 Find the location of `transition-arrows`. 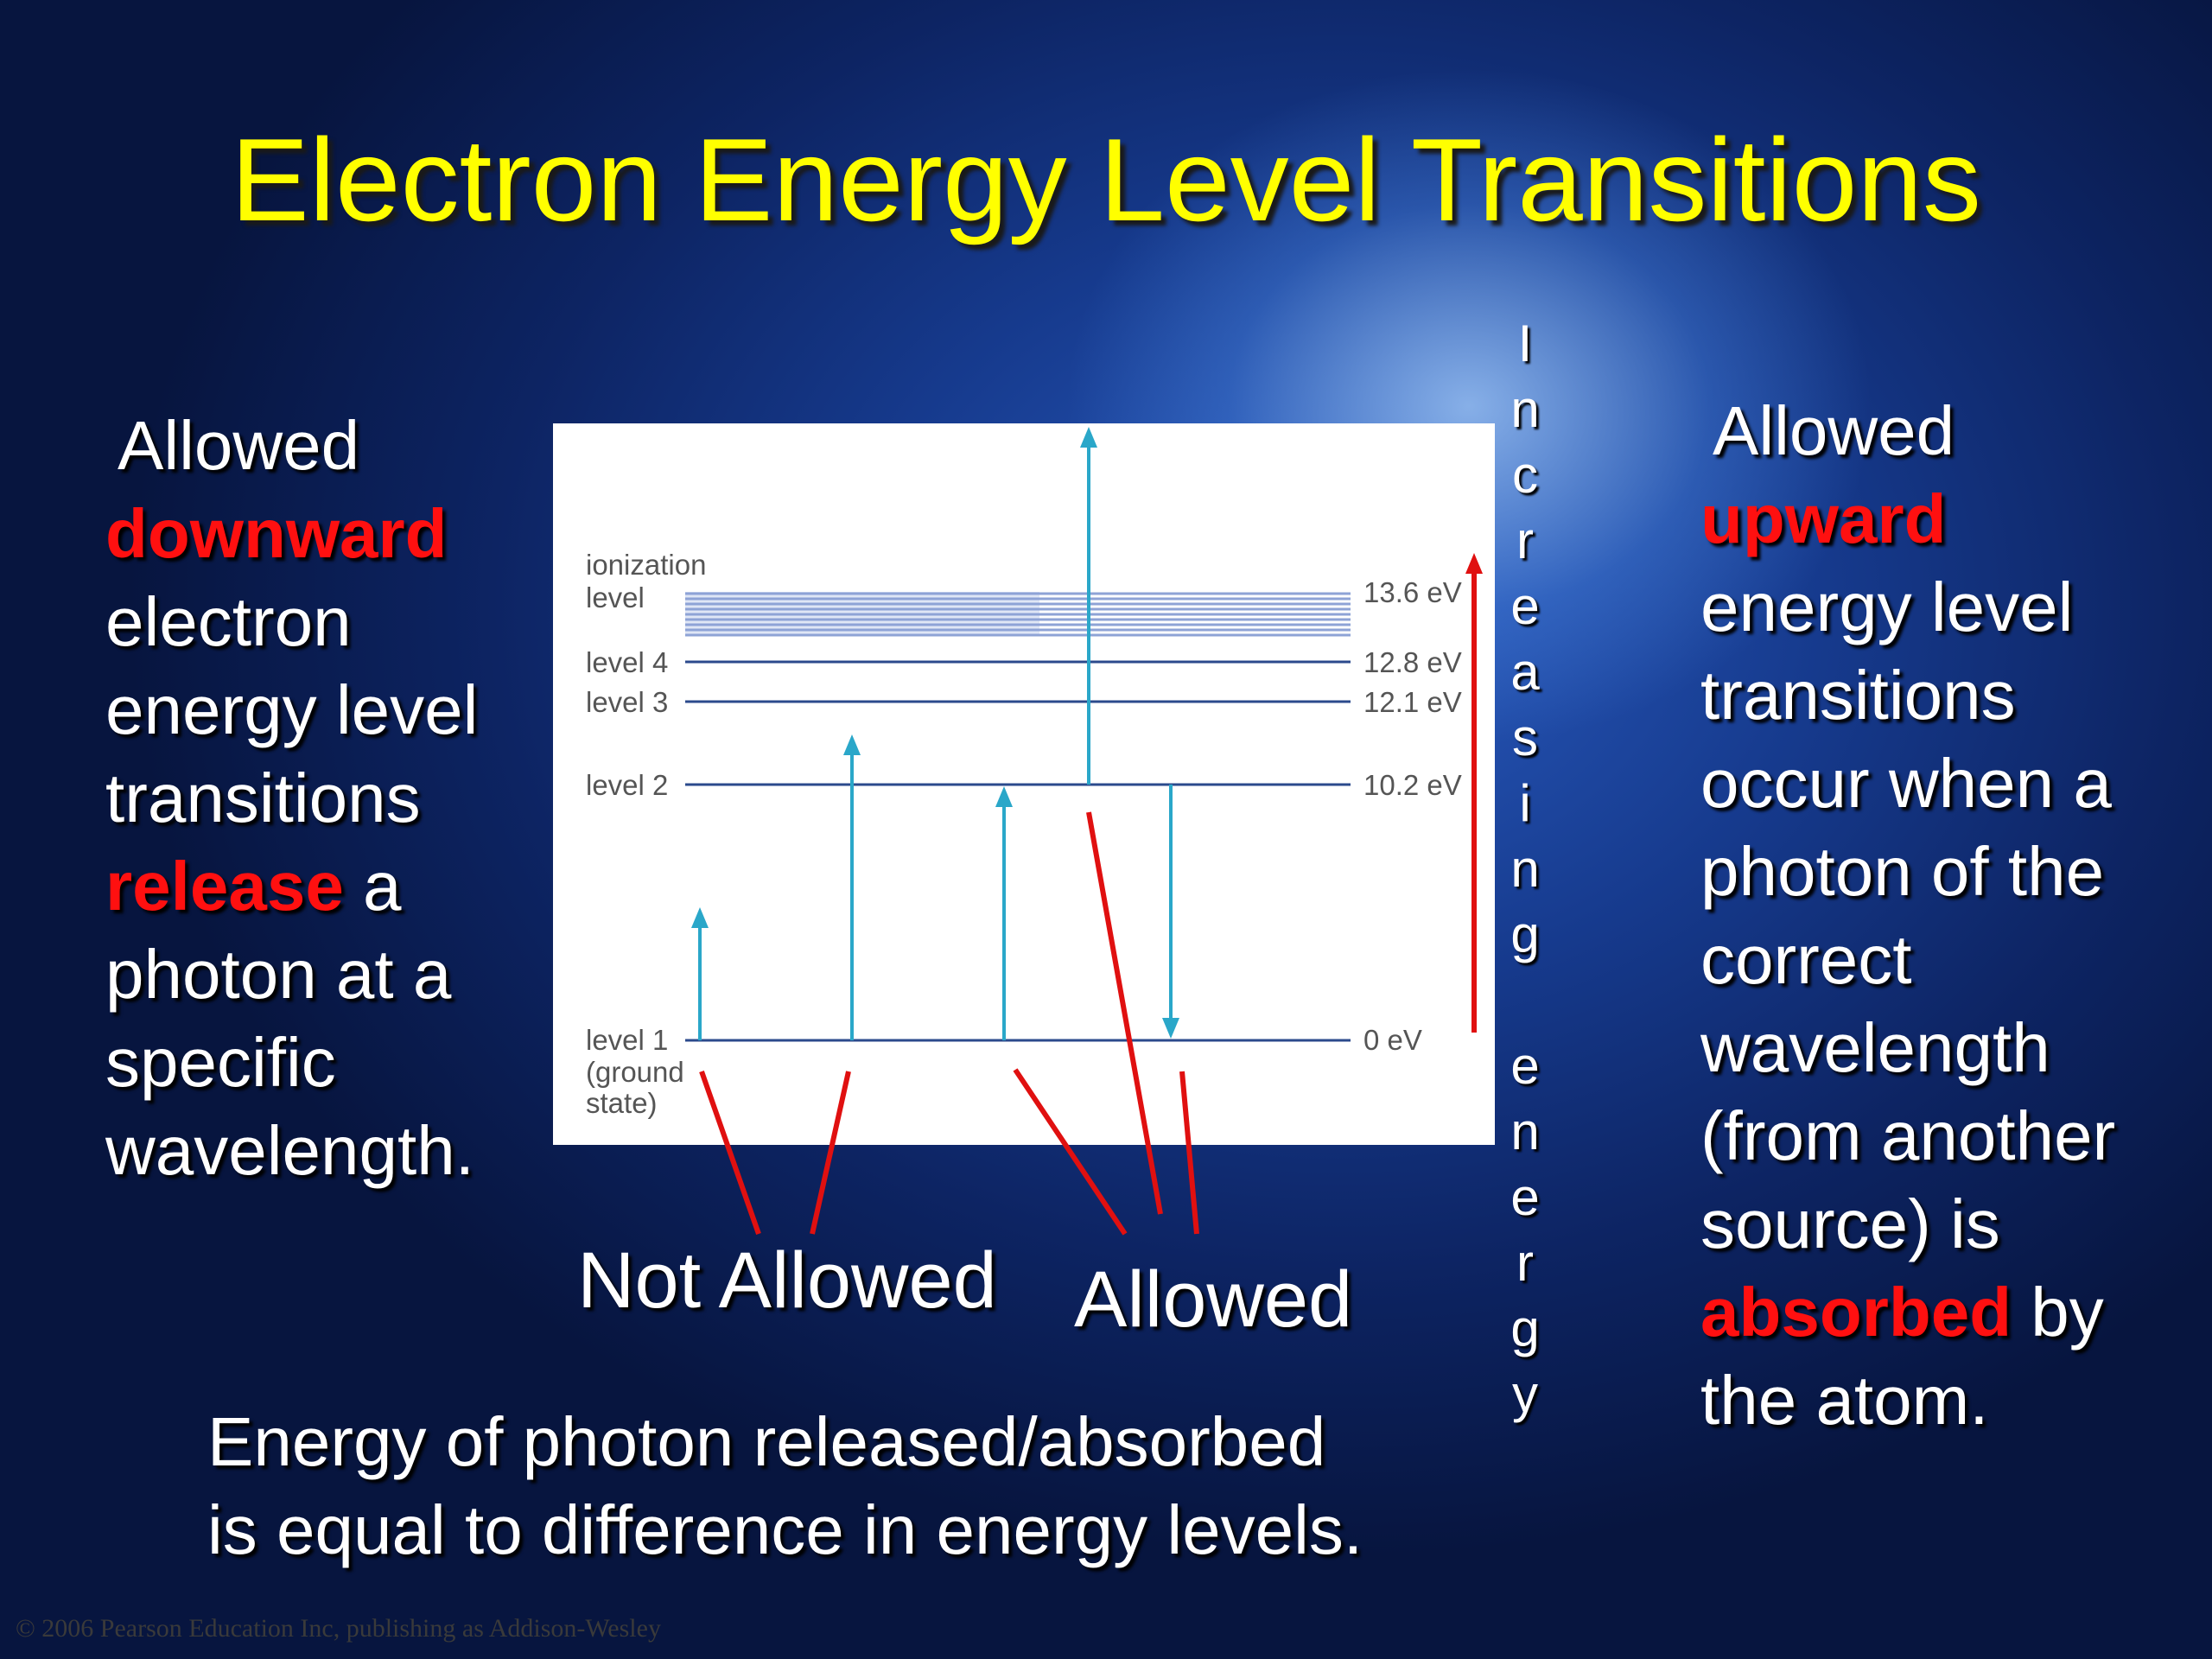

transition-arrows is located at coordinates (935, 733).